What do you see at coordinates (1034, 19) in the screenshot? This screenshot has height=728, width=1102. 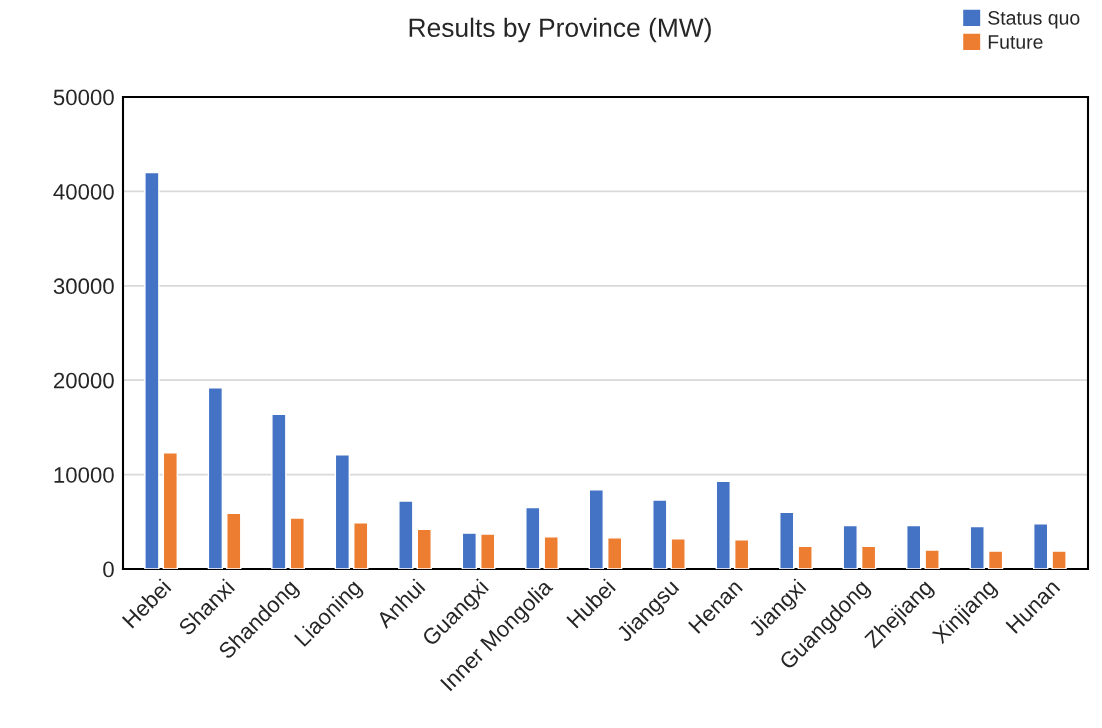 I see `legend-label: Status quo` at bounding box center [1034, 19].